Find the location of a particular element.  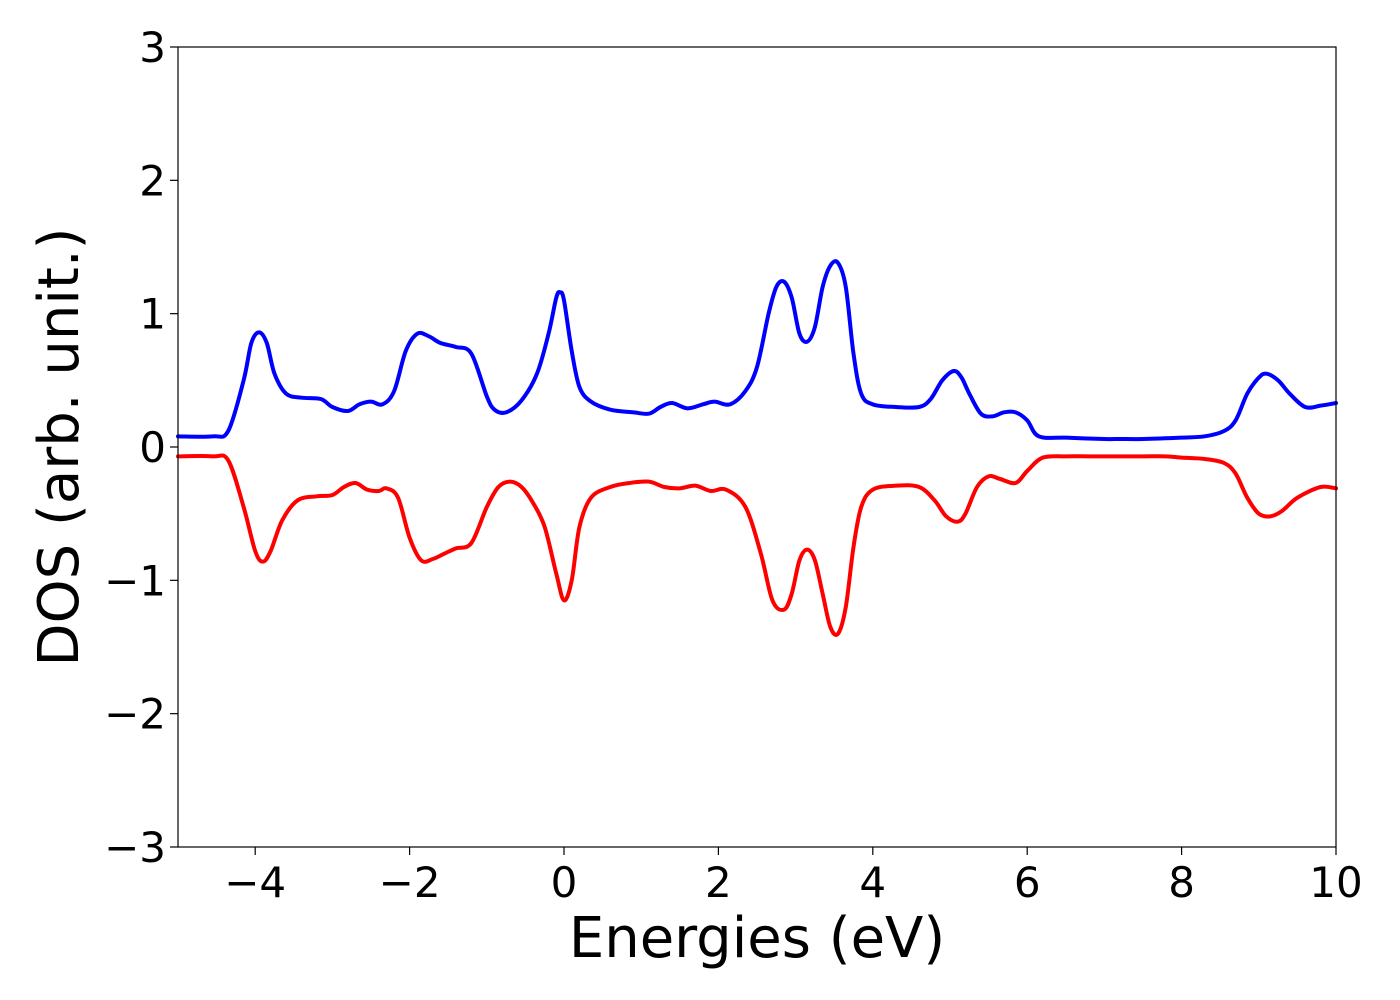

x-tick-label: 10 is located at coordinates (1335, 882).